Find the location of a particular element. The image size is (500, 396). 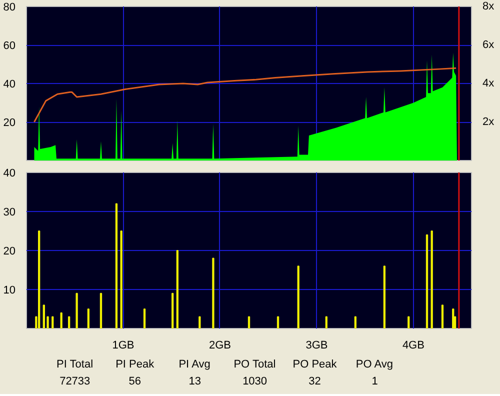

y-tick-label: 10 is located at coordinates (9, 290).